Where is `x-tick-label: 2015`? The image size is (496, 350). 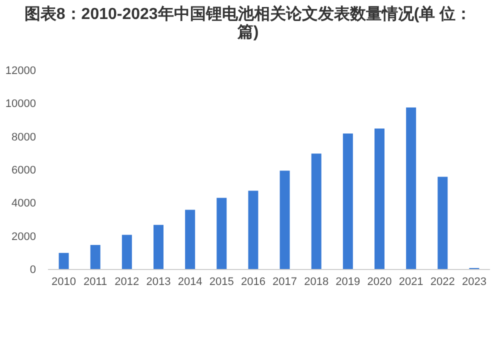
x-tick-label: 2015 is located at coordinates (221, 282).